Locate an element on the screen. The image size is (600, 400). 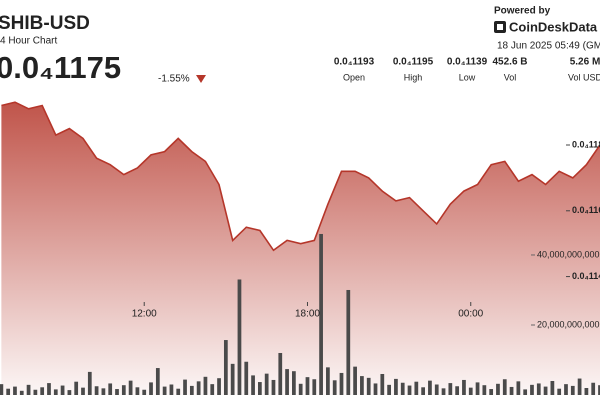
stat-value: 5.26 M is located at coordinates (585, 62).